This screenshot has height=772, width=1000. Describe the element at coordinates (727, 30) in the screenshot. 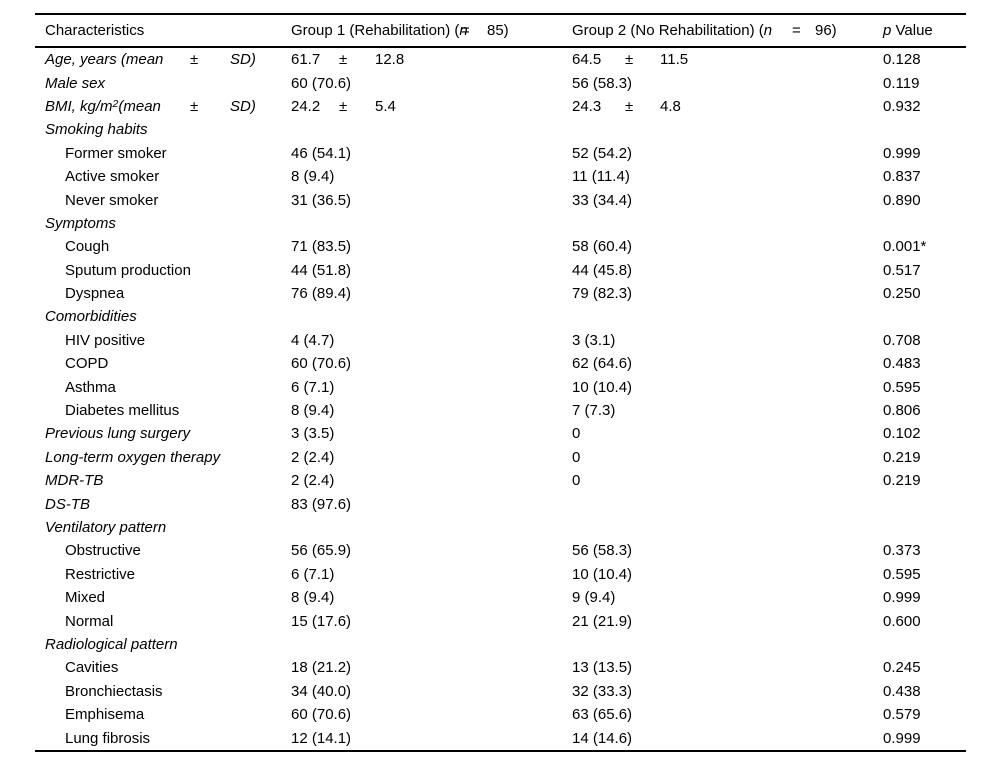

I see `column-header-group2: Group 2 (No Rehabilitation) (n = 96)` at that location.